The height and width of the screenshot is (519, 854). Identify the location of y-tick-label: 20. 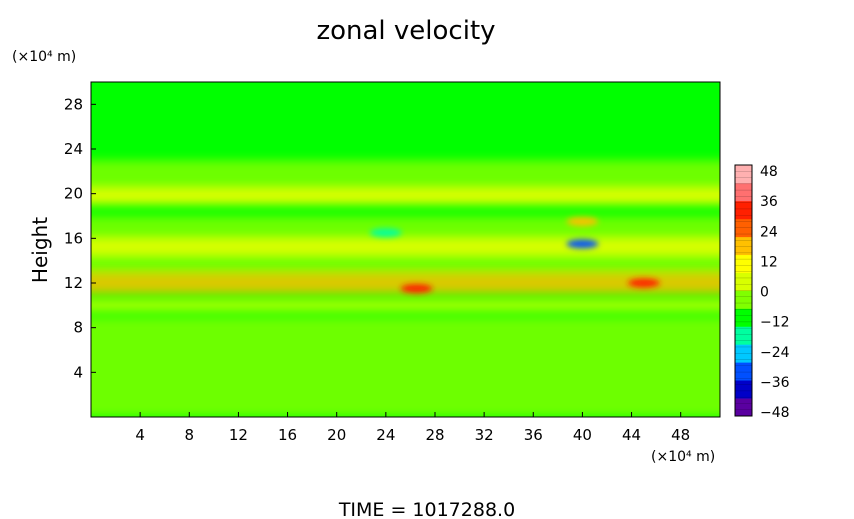
(73, 194).